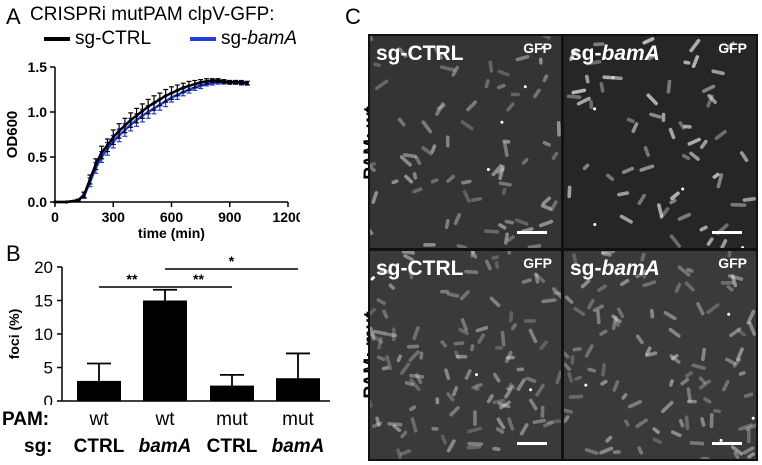  What do you see at coordinates (132, 279) in the screenshot?
I see `significance-label: **` at bounding box center [132, 279].